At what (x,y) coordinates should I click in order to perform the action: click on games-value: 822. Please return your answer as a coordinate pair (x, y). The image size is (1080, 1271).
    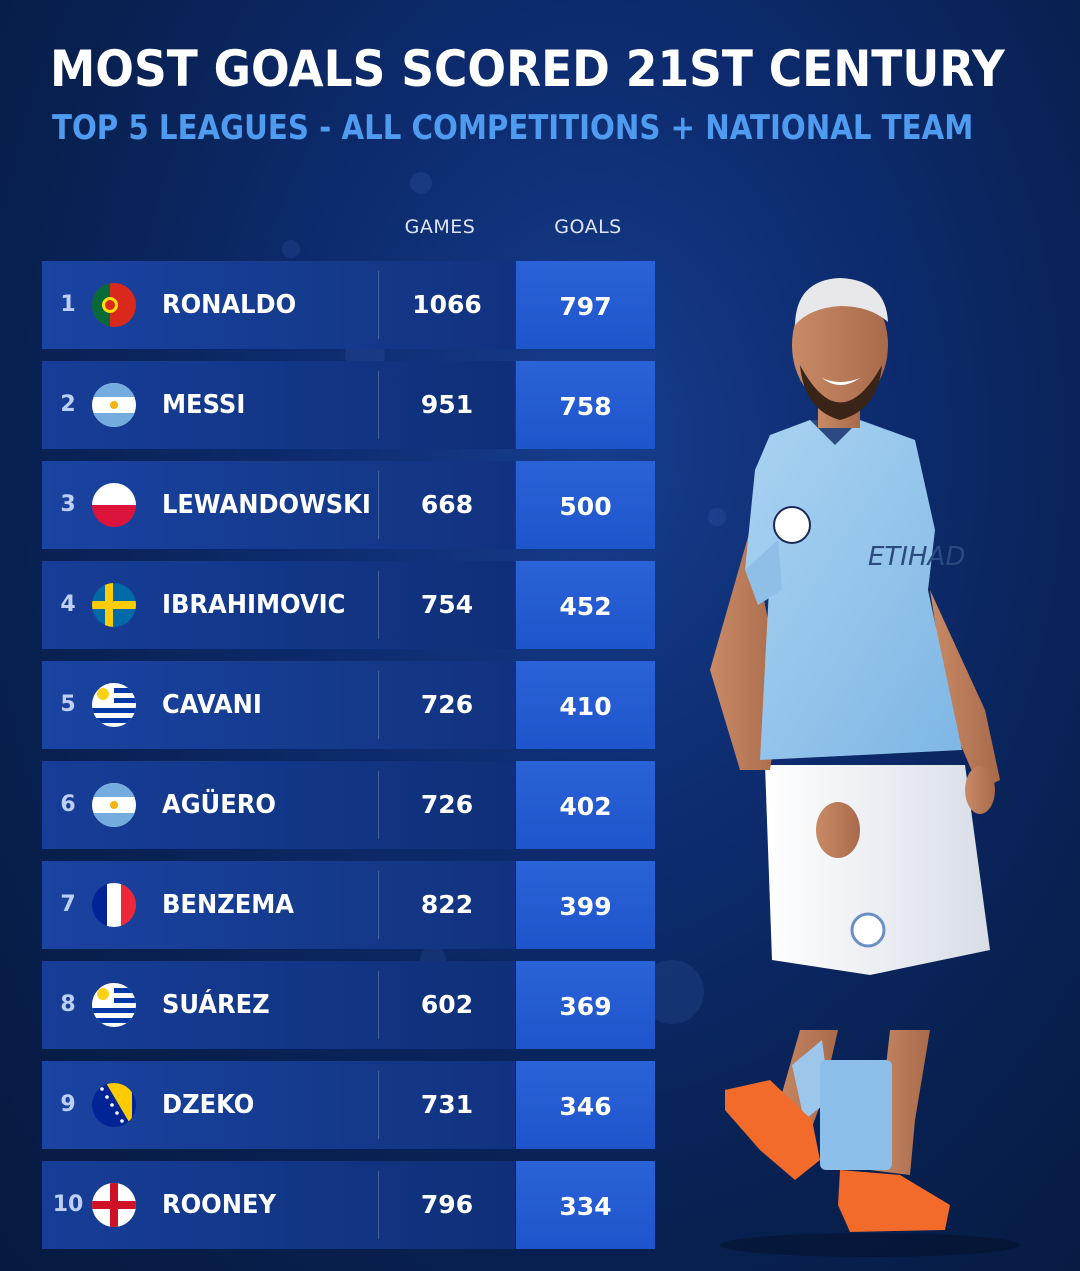
    Looking at the image, I should click on (447, 904).